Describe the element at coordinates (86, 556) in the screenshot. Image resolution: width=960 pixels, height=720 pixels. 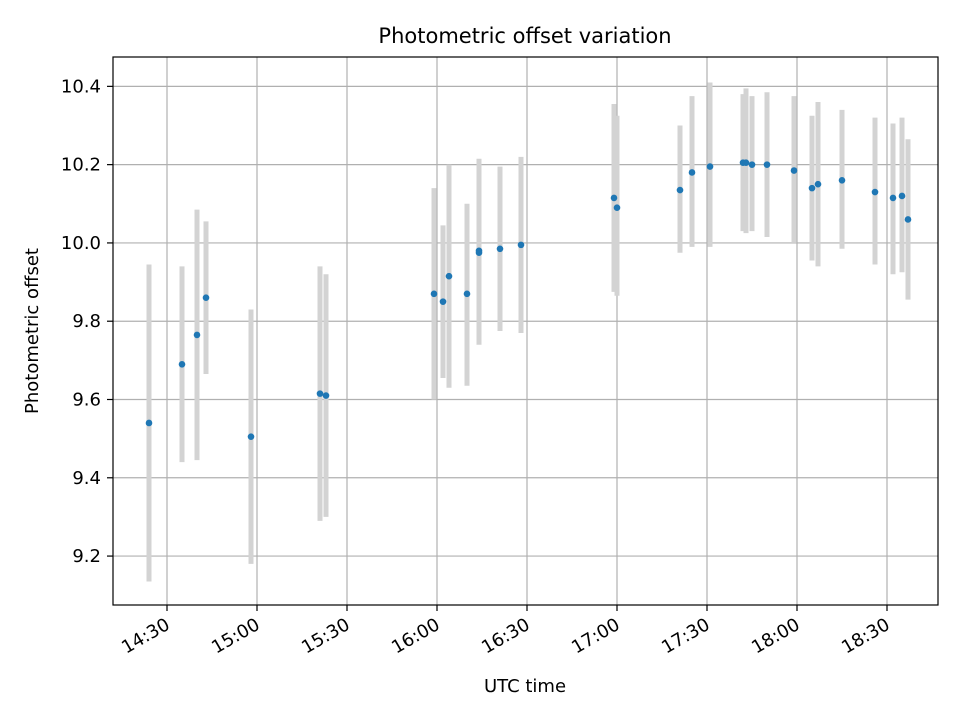
I see `y-tick-label: 9.2` at that location.